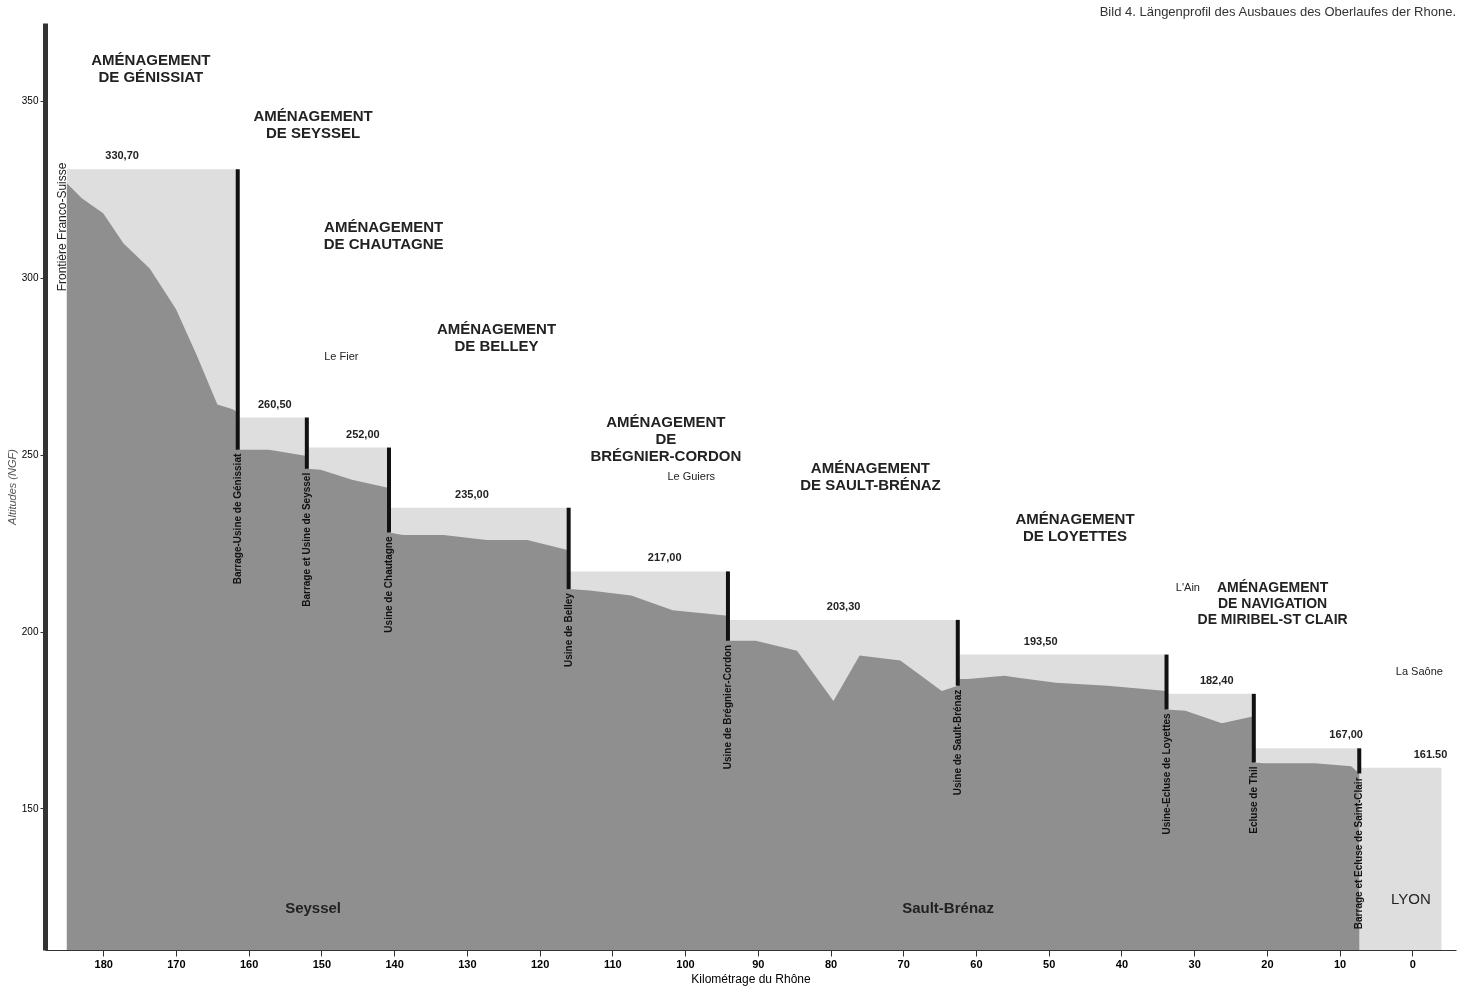  What do you see at coordinates (1277, 11) in the screenshot?
I see `chart-title: Bild 4. Längenprofil des Ausbaues des Oberlaufes der Rhone.` at bounding box center [1277, 11].